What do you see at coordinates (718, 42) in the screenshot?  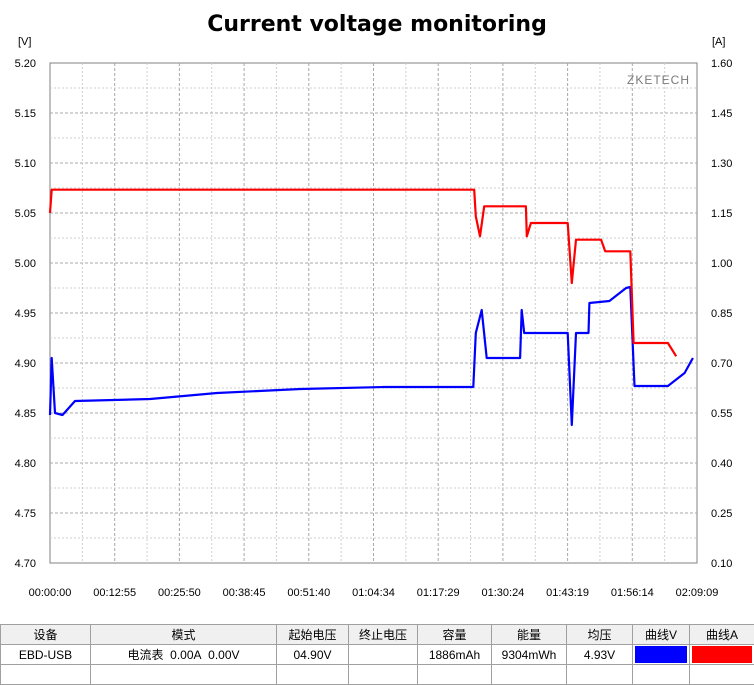 I see `right-axis-unit: [A]` at bounding box center [718, 42].